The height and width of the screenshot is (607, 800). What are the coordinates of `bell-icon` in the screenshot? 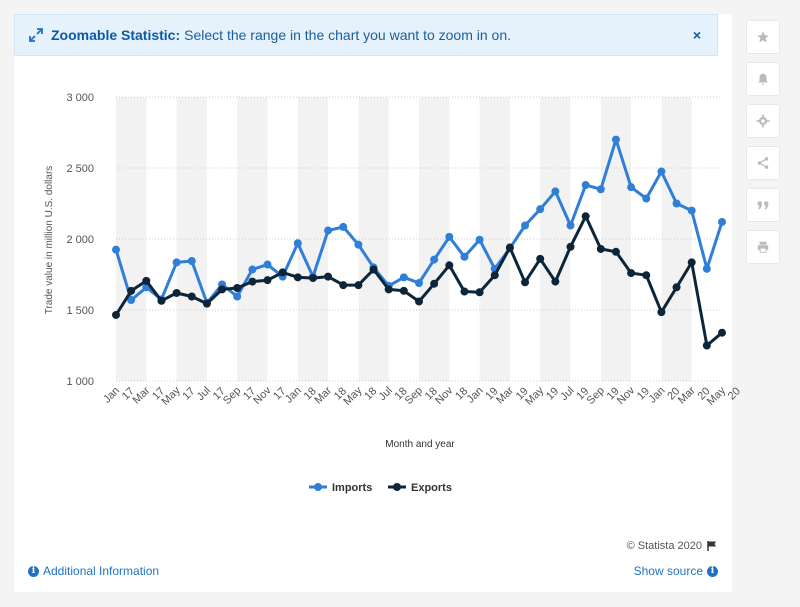 It's located at (763, 79).